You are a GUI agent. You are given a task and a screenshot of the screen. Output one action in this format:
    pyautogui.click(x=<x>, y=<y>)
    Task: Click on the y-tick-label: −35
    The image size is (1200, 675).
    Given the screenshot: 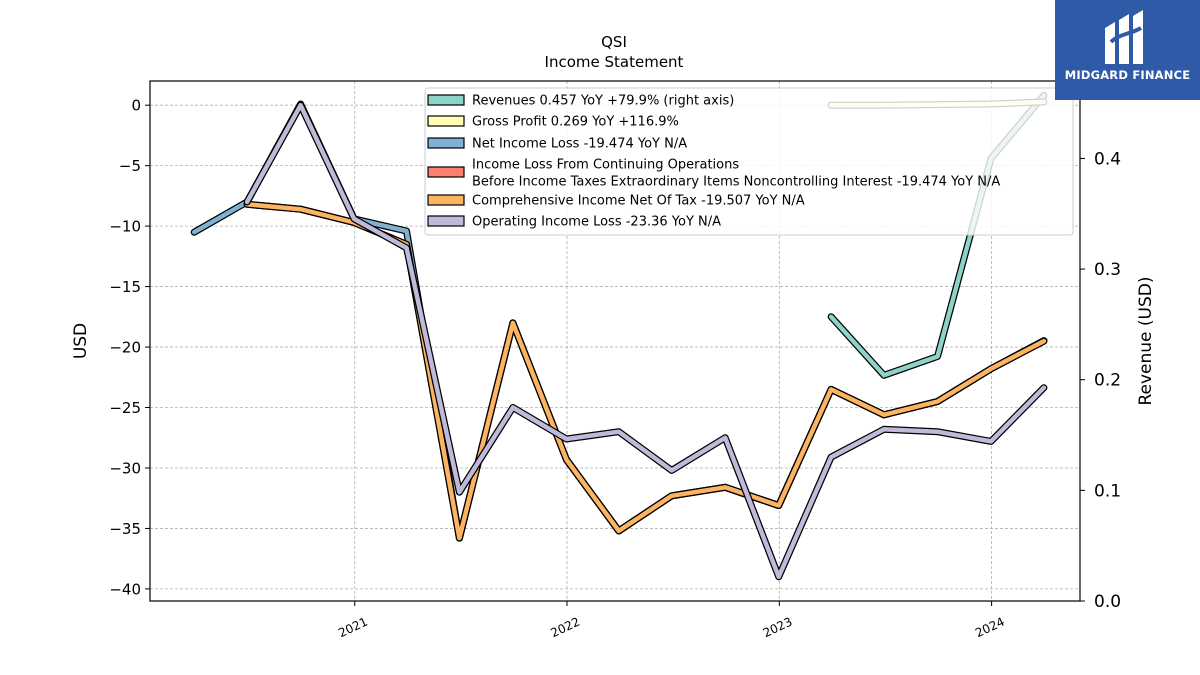 What is the action you would take?
    pyautogui.click(x=125, y=529)
    